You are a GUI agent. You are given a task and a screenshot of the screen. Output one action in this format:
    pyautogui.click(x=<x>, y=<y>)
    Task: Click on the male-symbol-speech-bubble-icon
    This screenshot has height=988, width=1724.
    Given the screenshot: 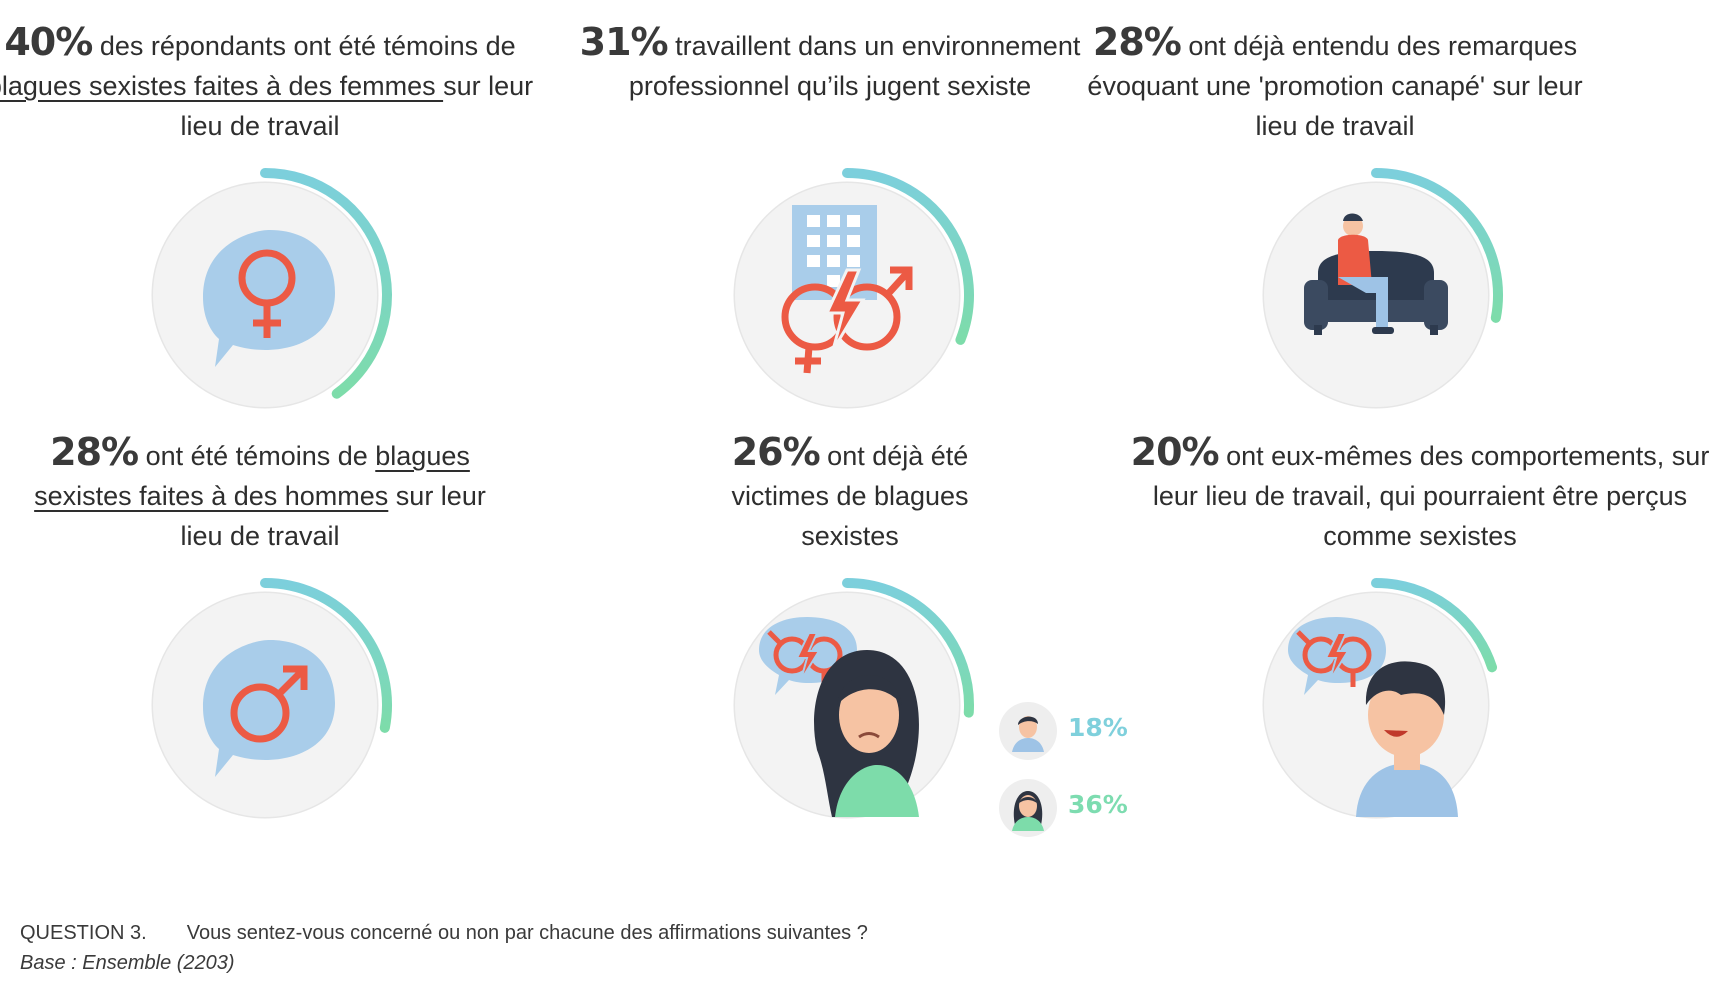 What is the action you would take?
    pyautogui.click(x=265, y=705)
    